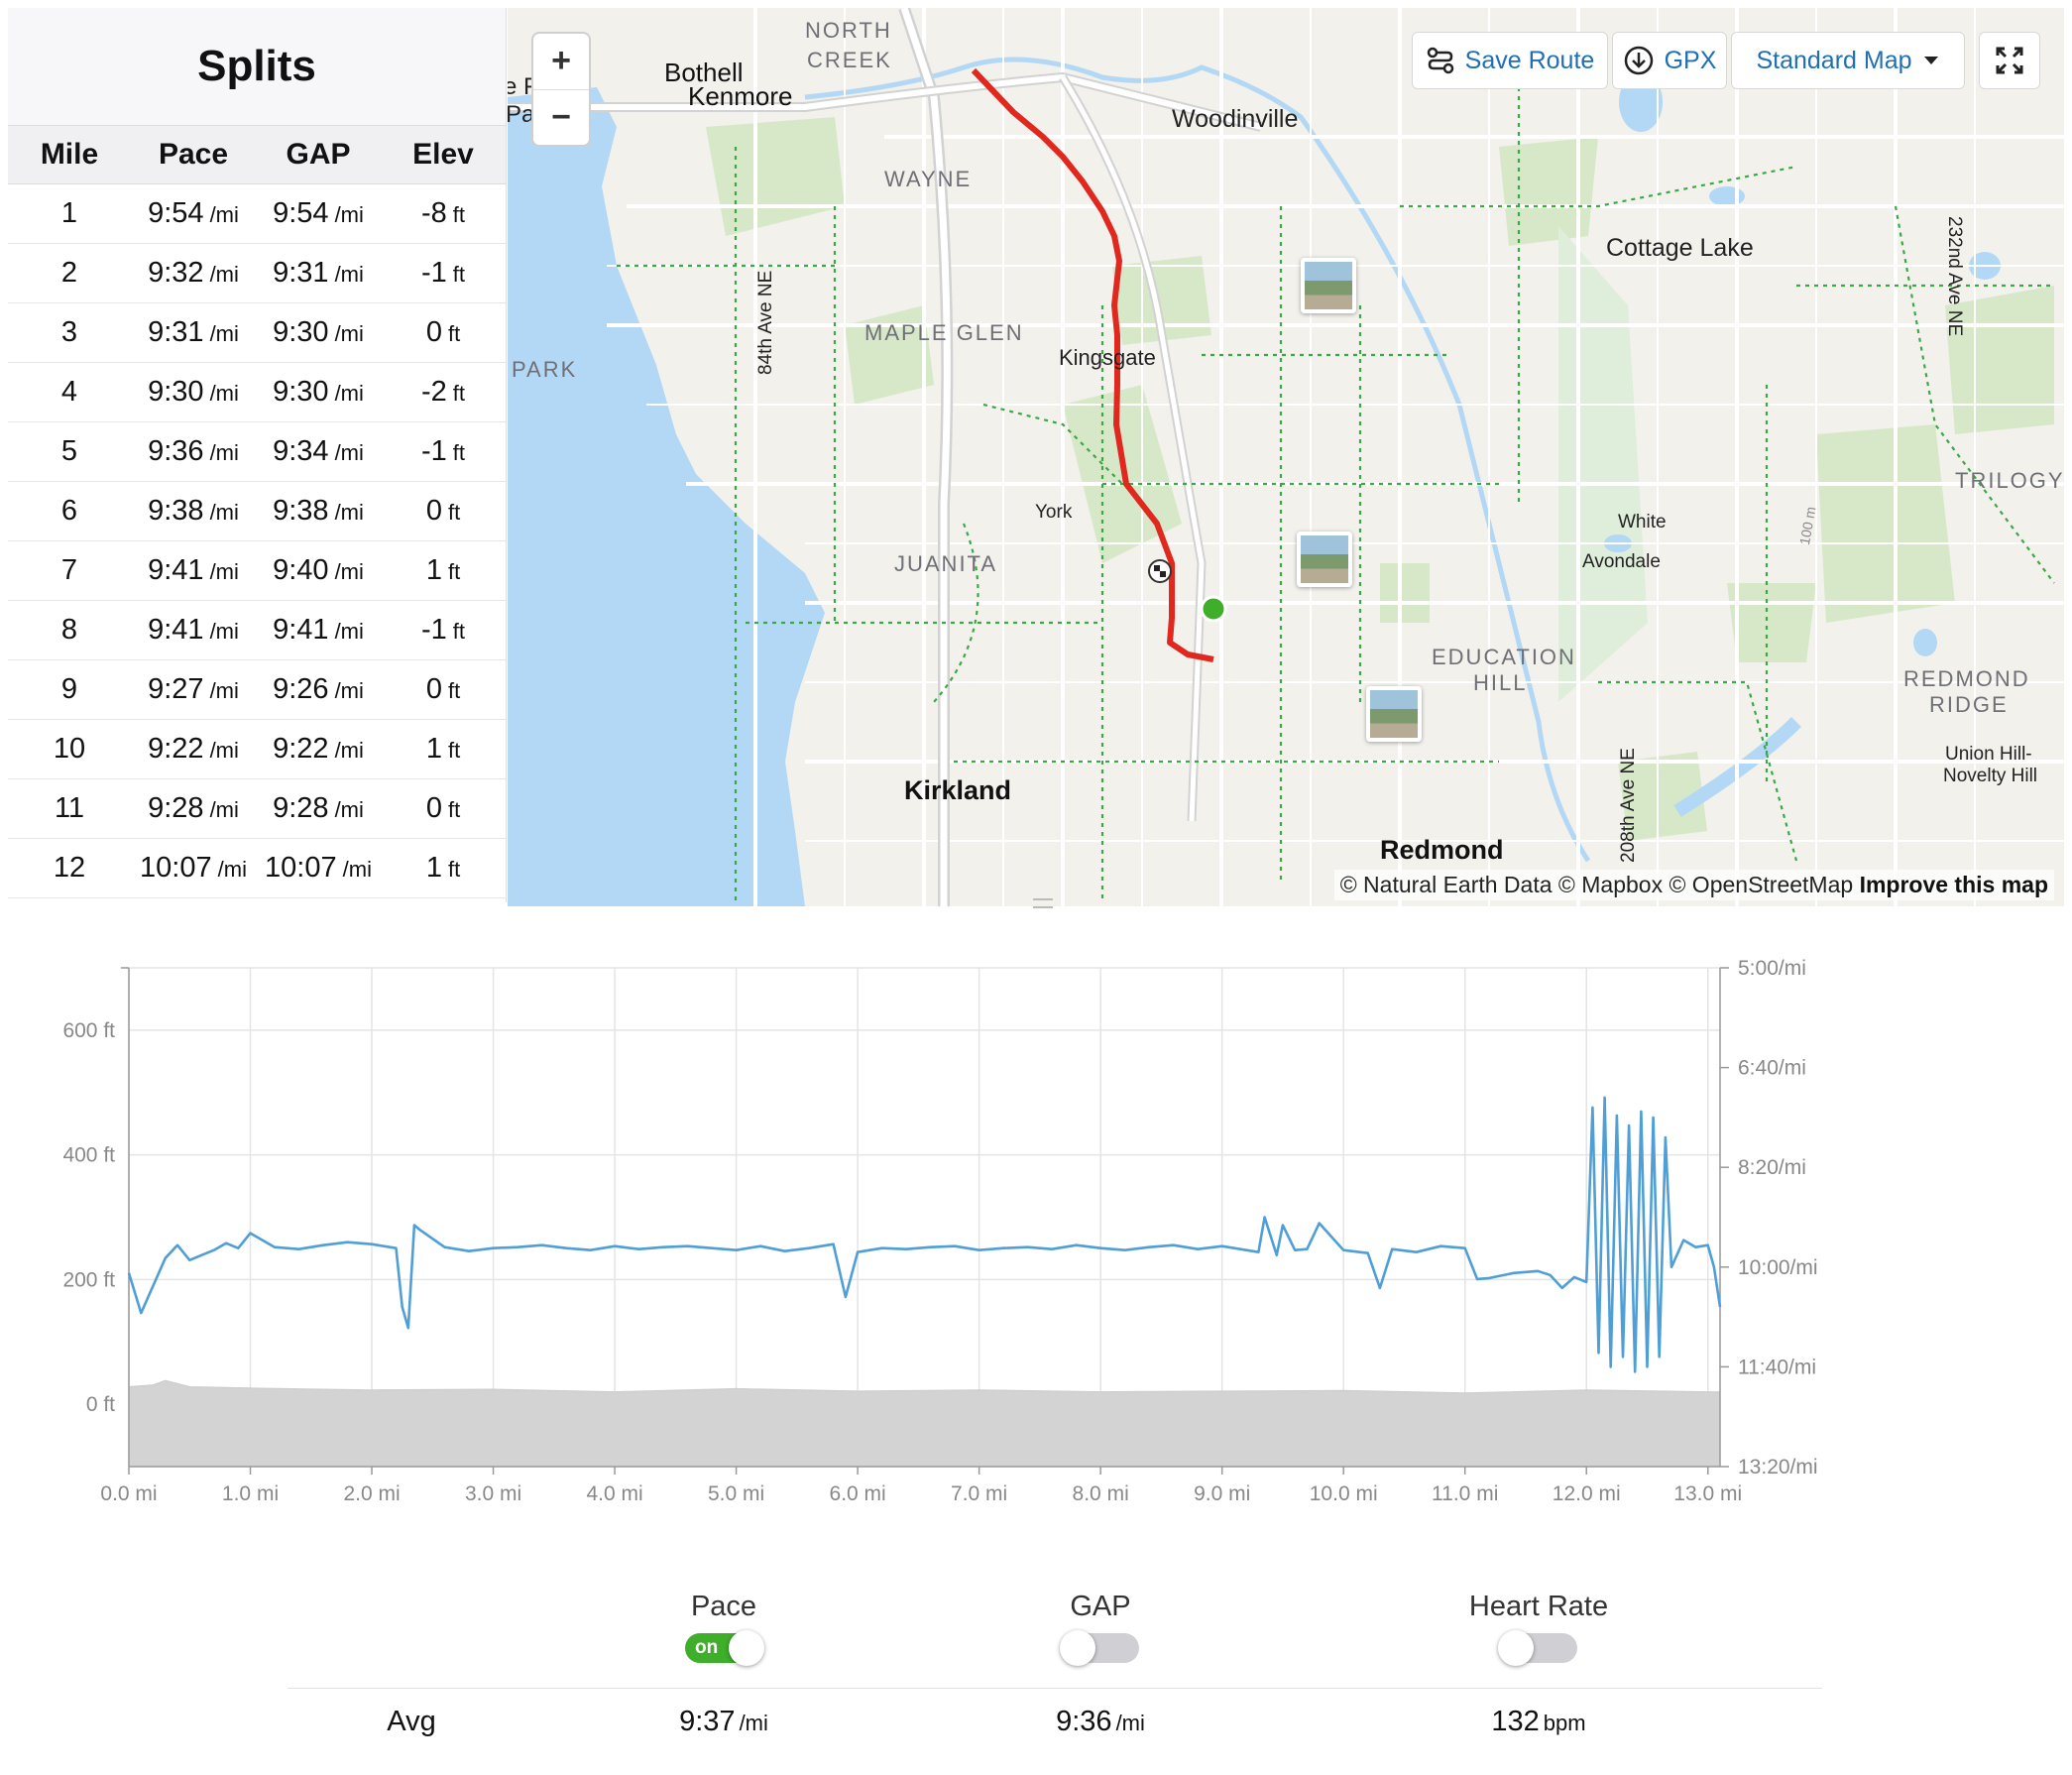 The width and height of the screenshot is (2072, 1775). I want to click on split-pace: 9:28/mi, so click(193, 808).